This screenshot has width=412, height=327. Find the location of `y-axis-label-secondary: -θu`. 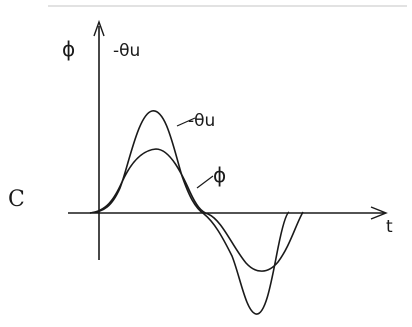

y-axis-label-secondary: -θu is located at coordinates (126, 51).